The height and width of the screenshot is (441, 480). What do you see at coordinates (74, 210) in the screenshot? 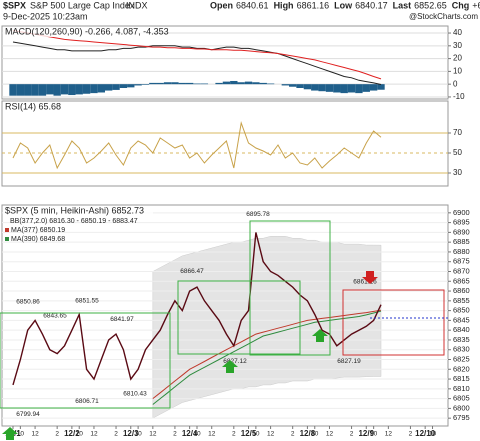
I see `panel-title: $SPX (5 min, Heikin-Ashi) 6852.73` at bounding box center [74, 210].